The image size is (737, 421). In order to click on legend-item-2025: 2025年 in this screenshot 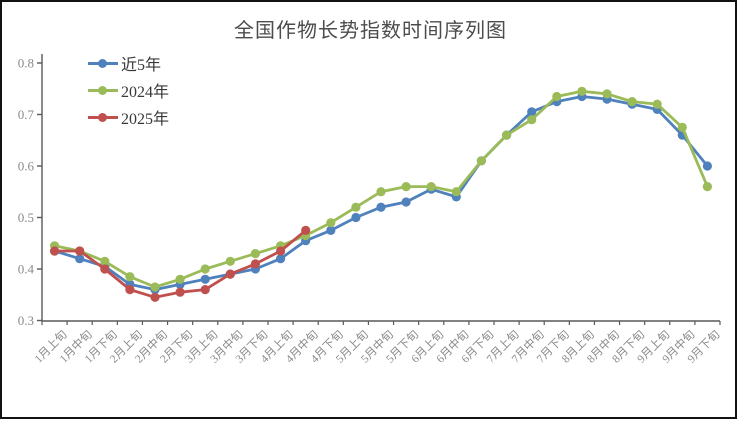, I will do `click(129, 117)`.